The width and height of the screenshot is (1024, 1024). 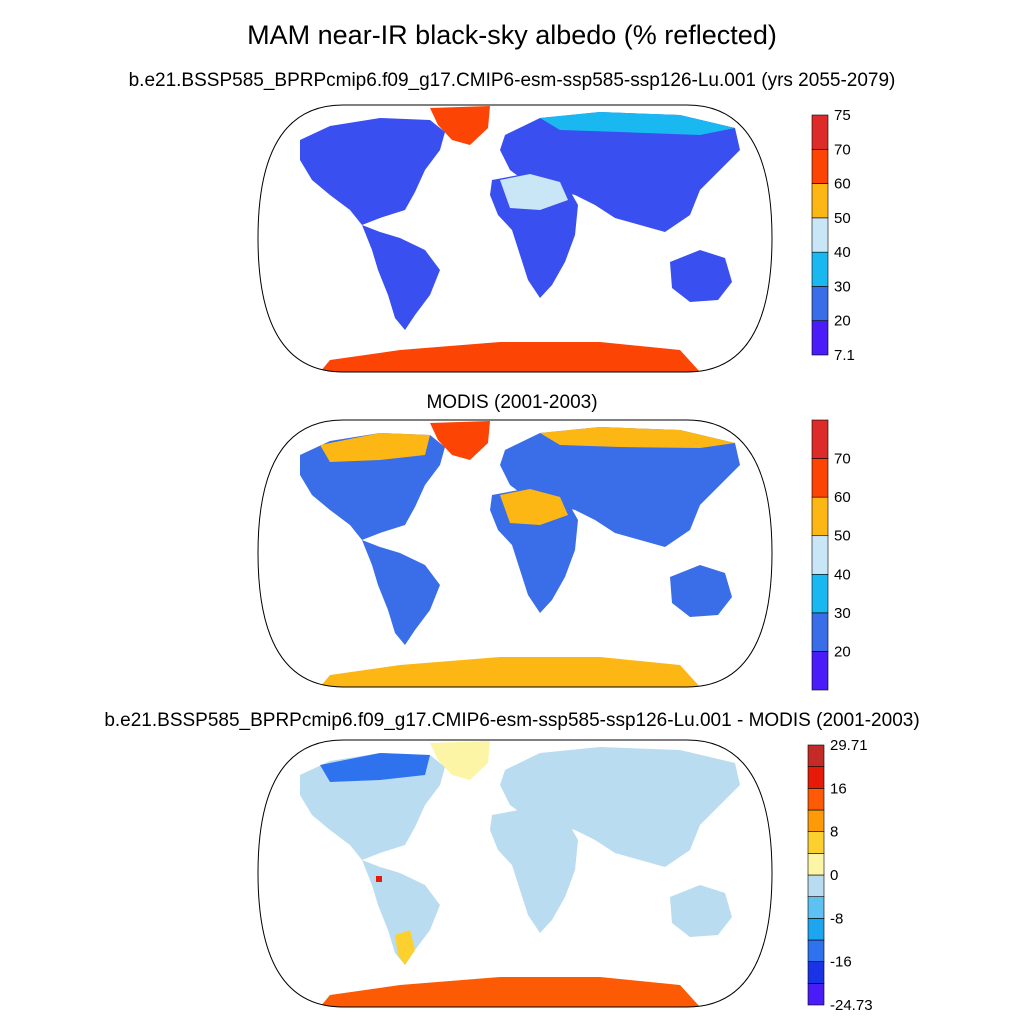 What do you see at coordinates (379, 879) in the screenshot?
I see `isolated-cell` at bounding box center [379, 879].